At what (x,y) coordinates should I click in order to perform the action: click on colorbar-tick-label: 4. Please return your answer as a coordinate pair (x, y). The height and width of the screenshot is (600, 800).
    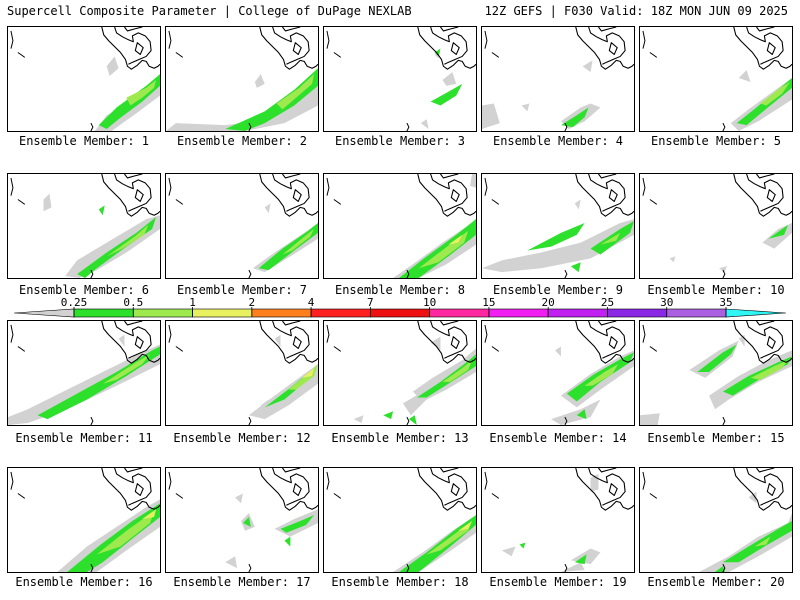
    Looking at the image, I should click on (311, 303).